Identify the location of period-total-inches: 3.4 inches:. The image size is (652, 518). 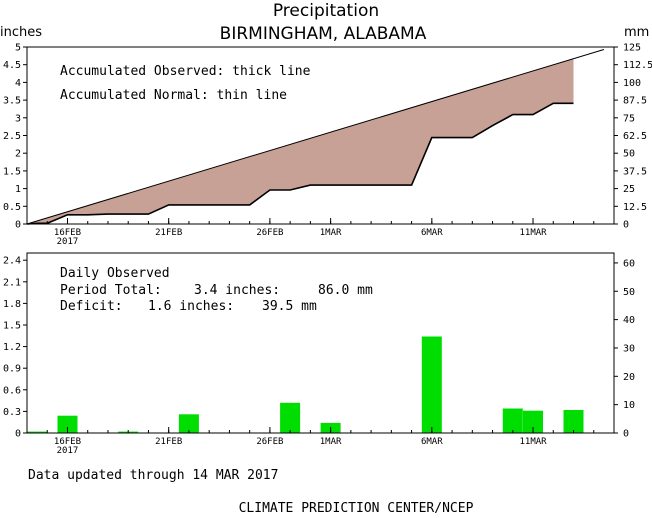
(237, 290).